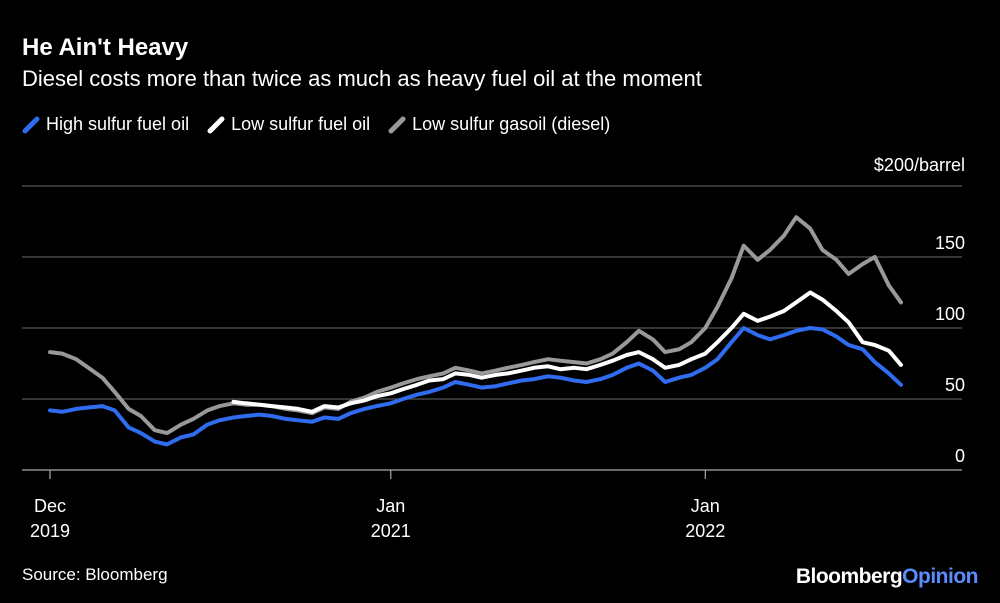 The height and width of the screenshot is (603, 1000). Describe the element at coordinates (919, 165) in the screenshot. I see `y-unit-label: $200/barrel` at that location.